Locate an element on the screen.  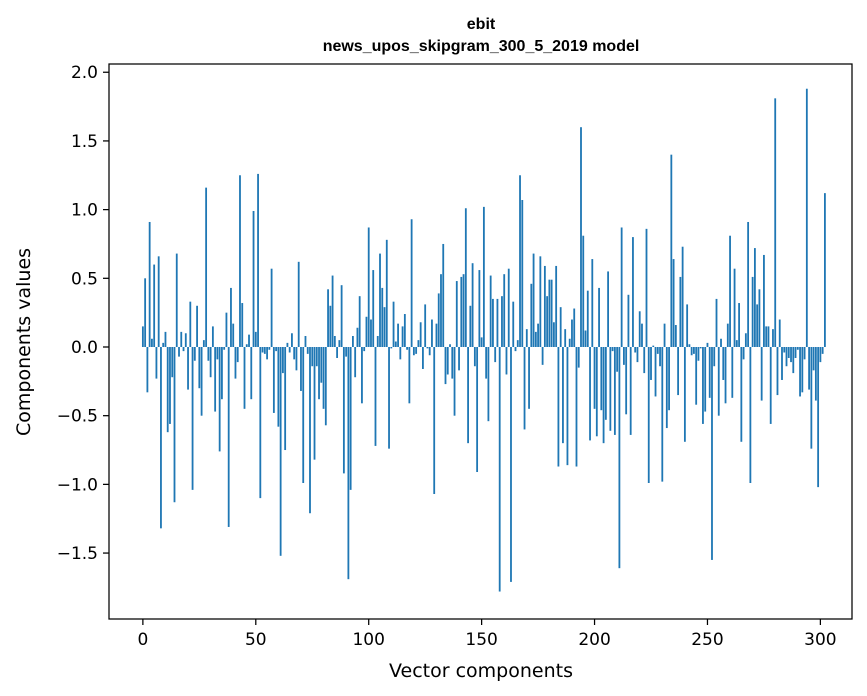
x-tick-label: 200 is located at coordinates (594, 640).